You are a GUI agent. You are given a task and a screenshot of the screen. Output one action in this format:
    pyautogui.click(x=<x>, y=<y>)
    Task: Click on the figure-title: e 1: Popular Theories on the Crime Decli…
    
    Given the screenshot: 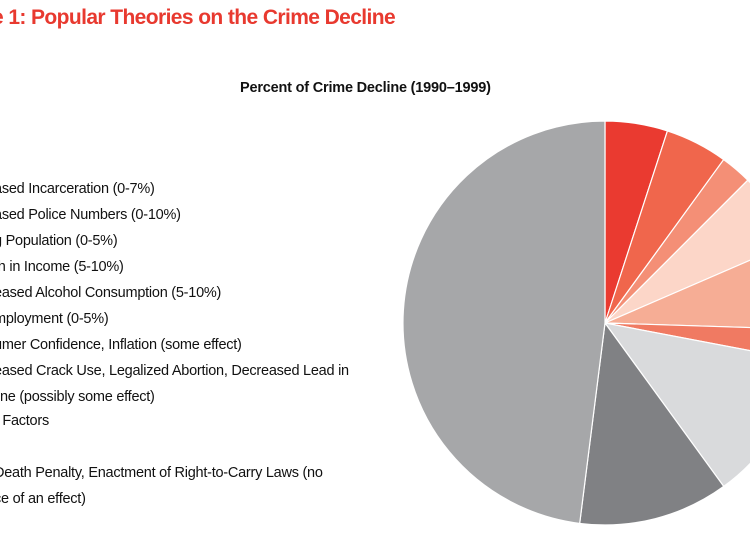 What is the action you would take?
    pyautogui.click(x=198, y=17)
    